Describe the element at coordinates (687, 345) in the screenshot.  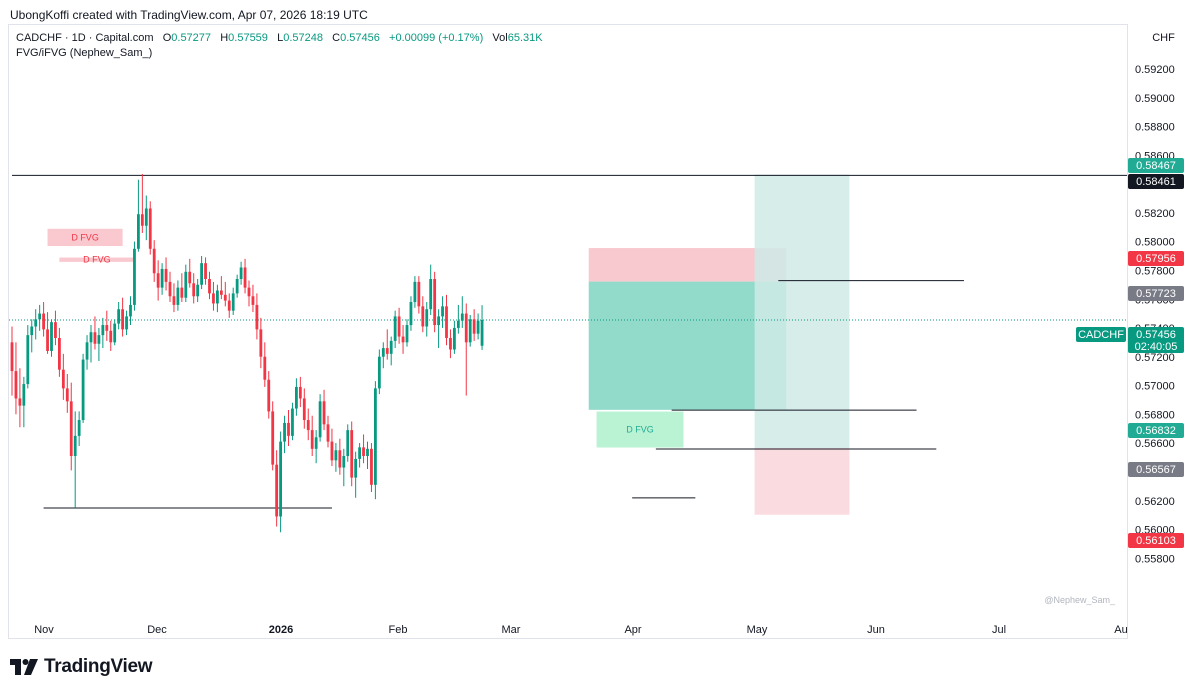
I see `long-position-target-zone` at that location.